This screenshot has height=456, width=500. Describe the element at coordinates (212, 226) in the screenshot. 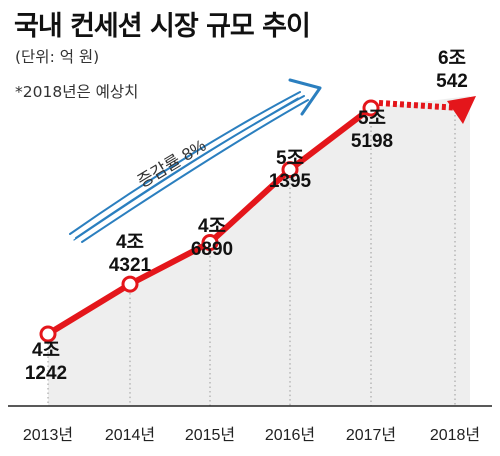

I see `data-label-2015년-jo: 4조` at that location.